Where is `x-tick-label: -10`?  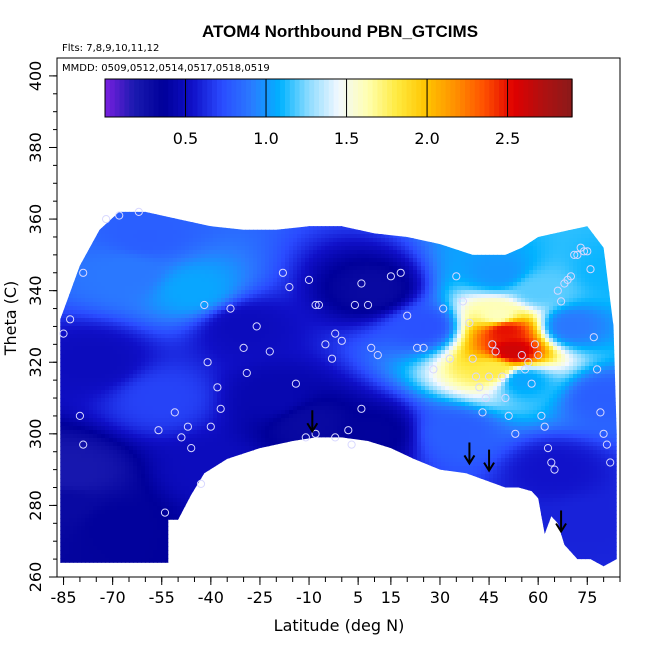
x-tick-label: -10 is located at coordinates (309, 597).